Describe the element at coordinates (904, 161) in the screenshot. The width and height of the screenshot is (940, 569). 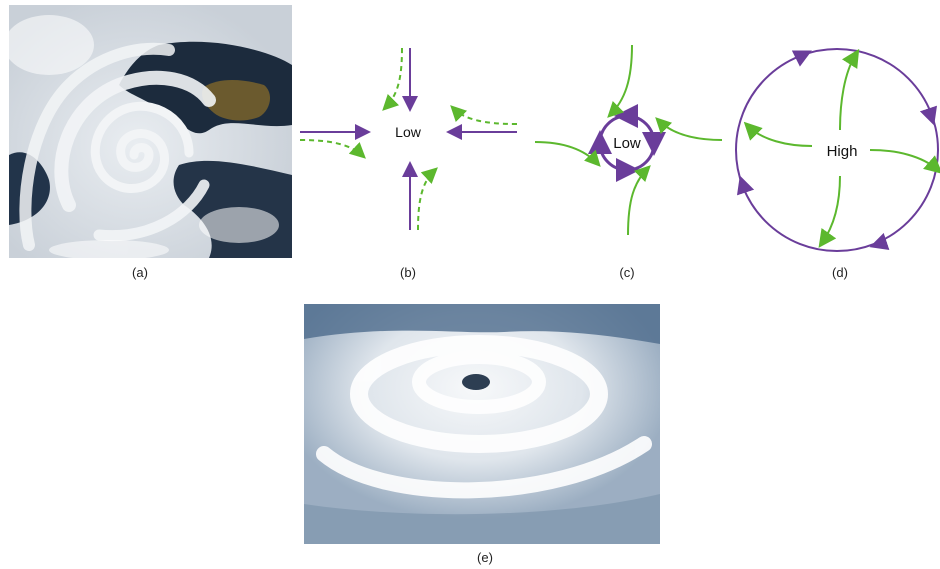
I see `wind-arrow-d-right` at that location.